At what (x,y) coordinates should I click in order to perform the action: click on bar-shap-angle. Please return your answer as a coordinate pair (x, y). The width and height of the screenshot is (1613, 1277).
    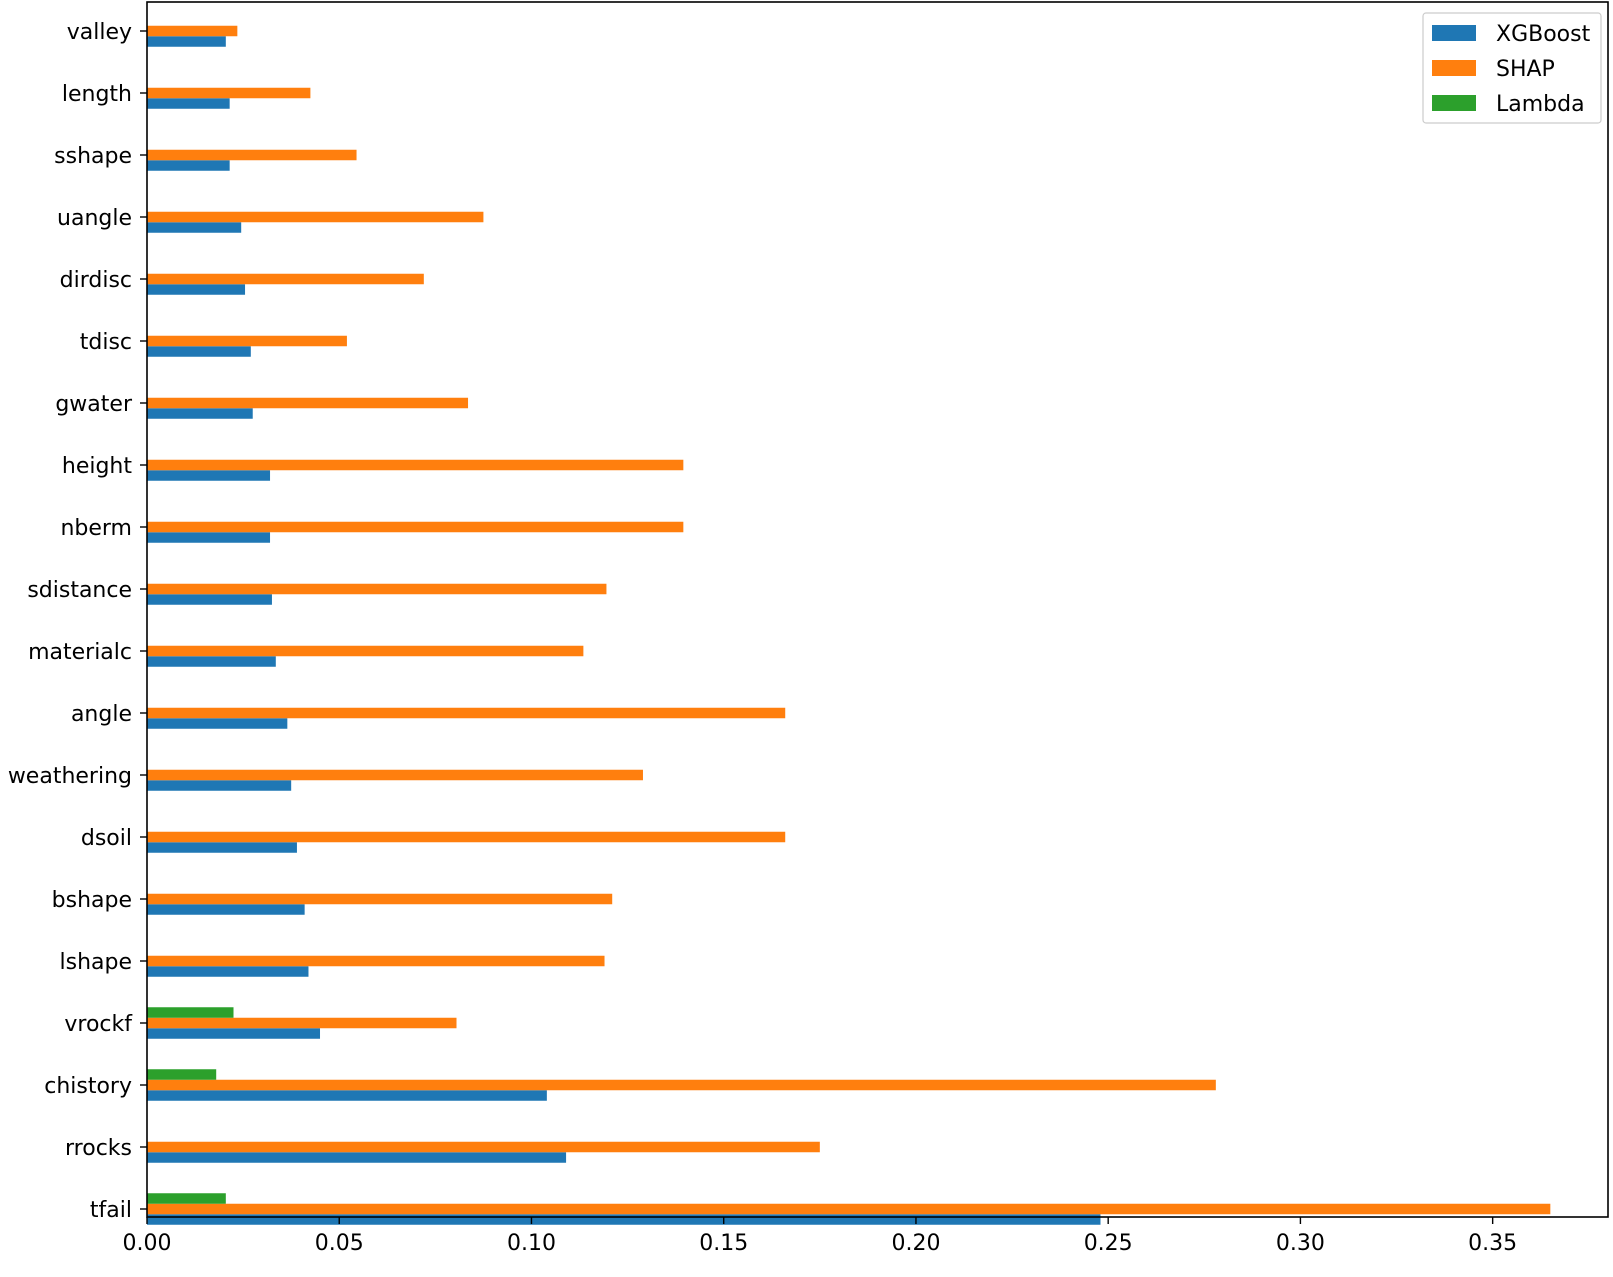
    Looking at the image, I should click on (466, 713).